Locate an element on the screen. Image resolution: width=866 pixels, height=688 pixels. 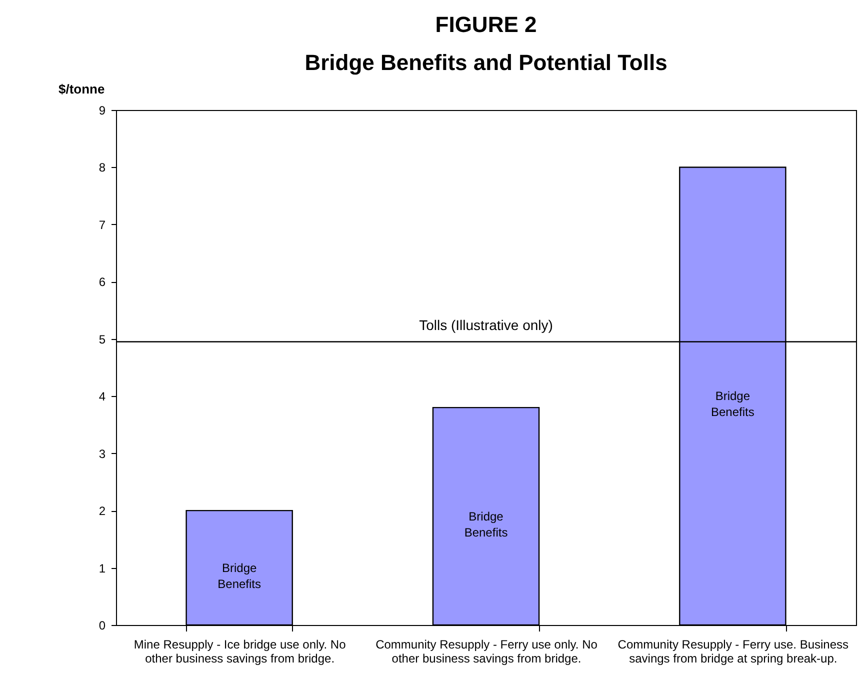
y-tick-label: 8 is located at coordinates (102, 167).